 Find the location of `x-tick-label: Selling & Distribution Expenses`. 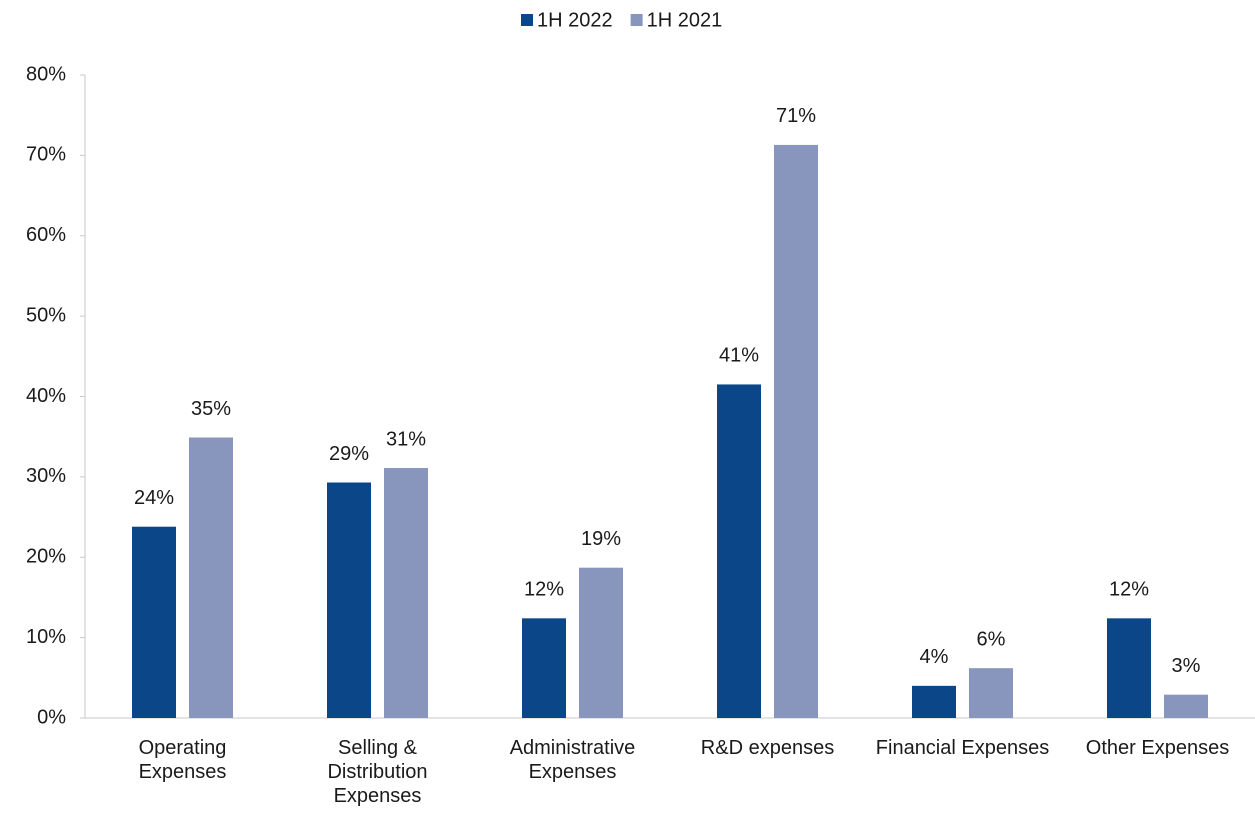

x-tick-label: Selling & Distribution Expenses is located at coordinates (377, 772).